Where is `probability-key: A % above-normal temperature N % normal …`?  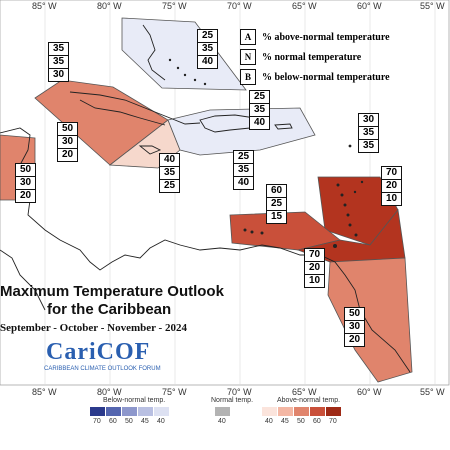
probability-key: A % above-normal temperature N % normal … is located at coordinates (315, 57).